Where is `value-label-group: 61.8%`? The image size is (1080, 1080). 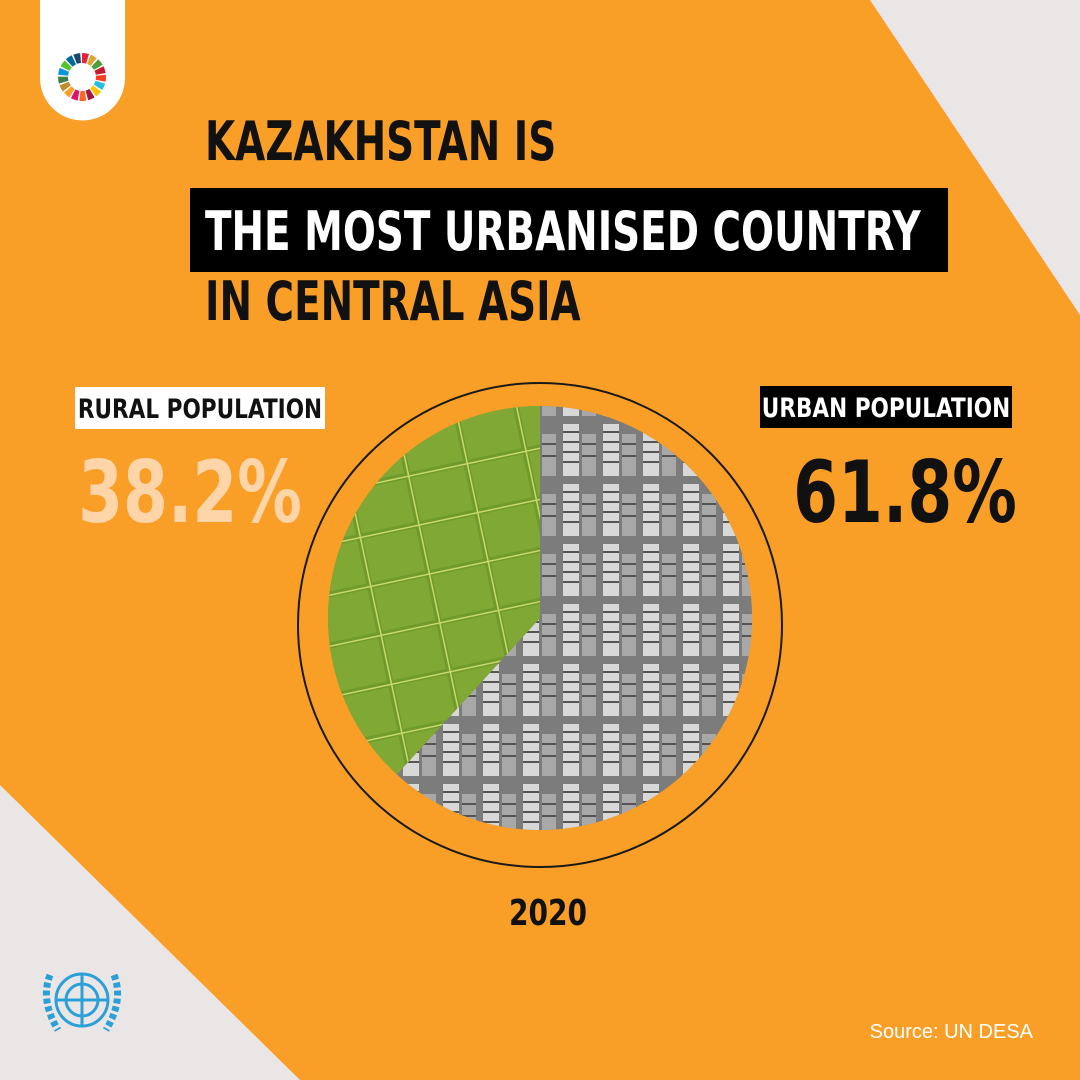 value-label-group: 61.8% is located at coordinates (905, 492).